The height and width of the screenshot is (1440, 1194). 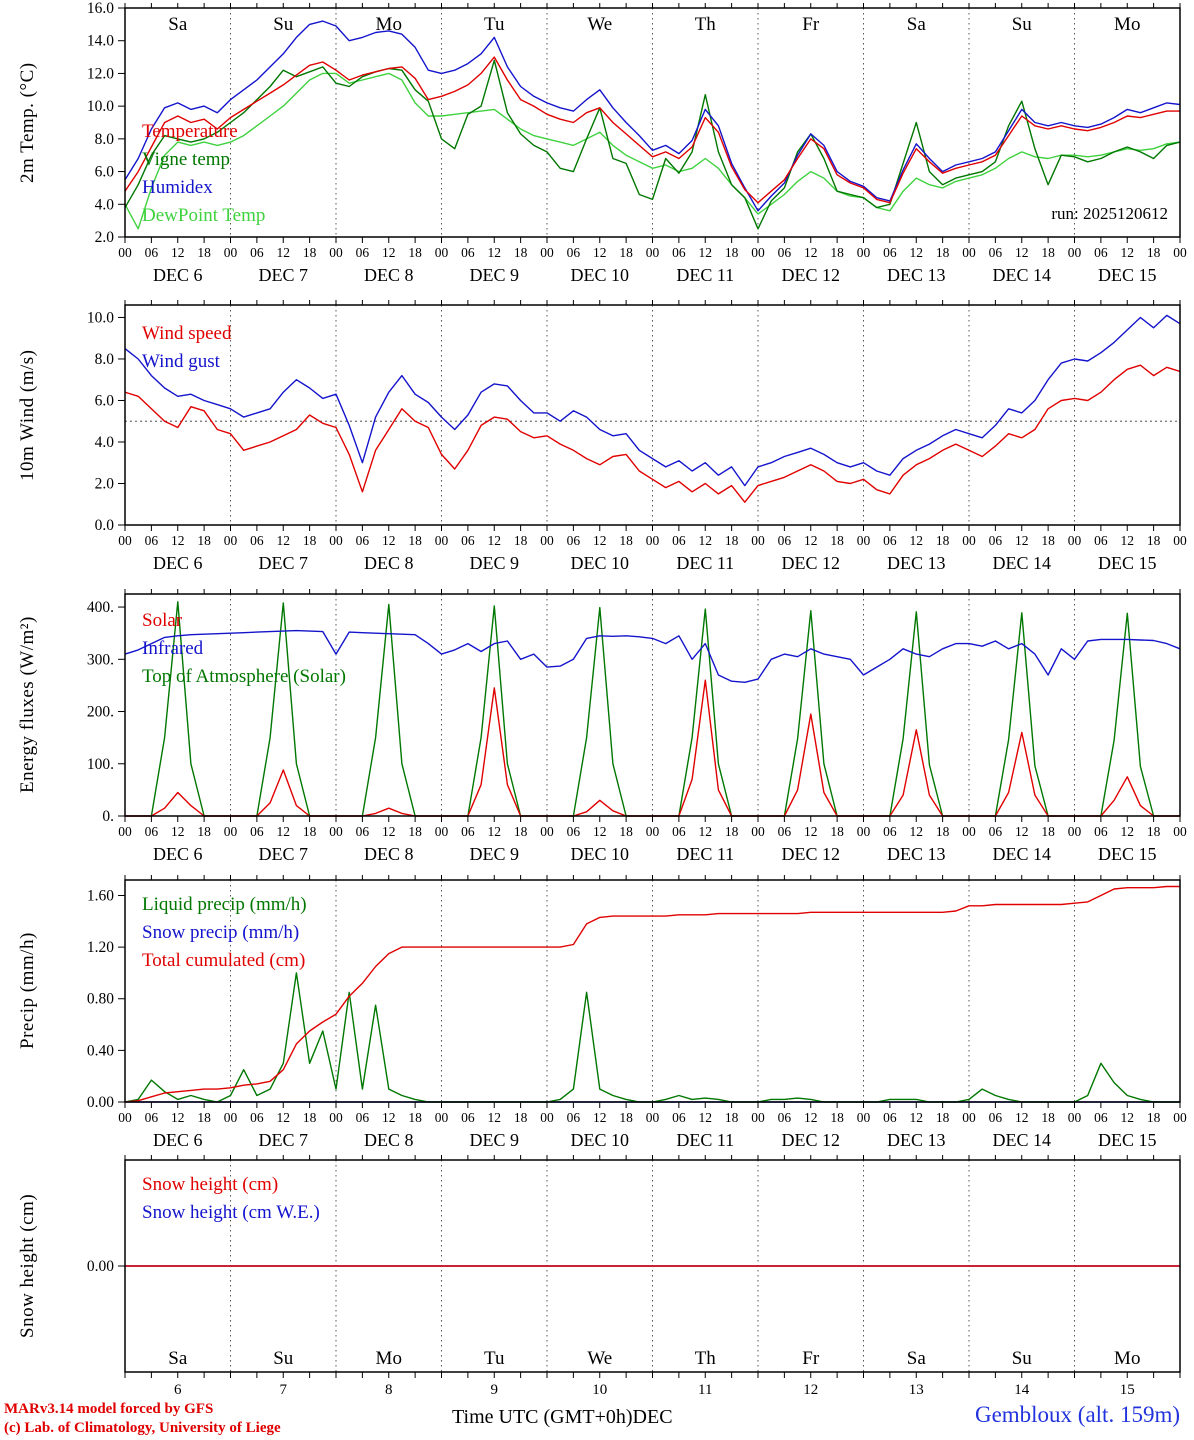 I want to click on series-wind-speed, so click(x=652, y=433).